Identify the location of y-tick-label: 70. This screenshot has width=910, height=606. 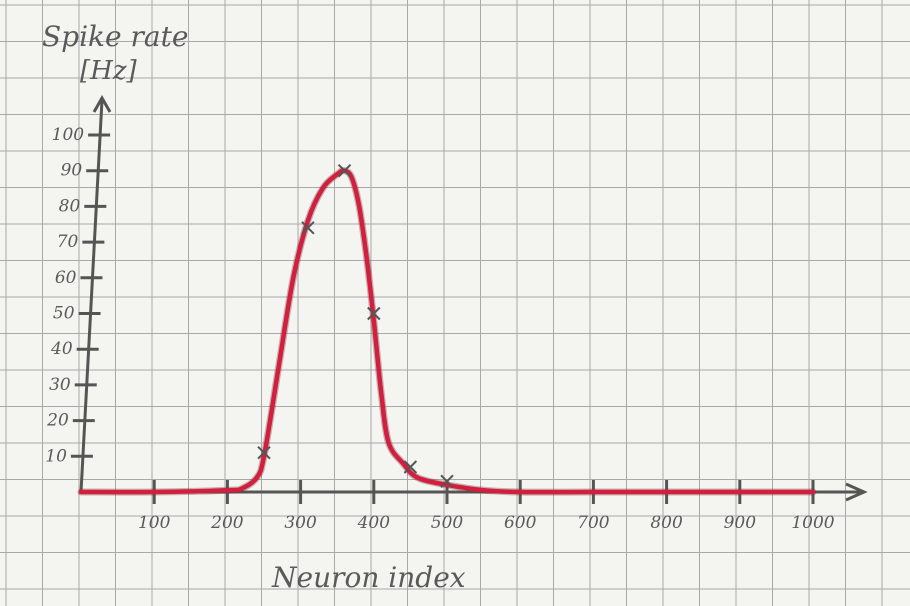
(68, 242).